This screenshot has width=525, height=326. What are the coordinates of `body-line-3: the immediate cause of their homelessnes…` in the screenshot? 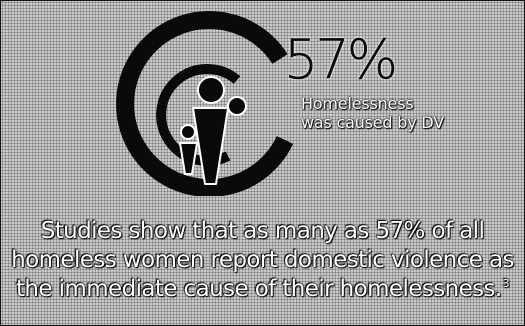 It's located at (262, 289).